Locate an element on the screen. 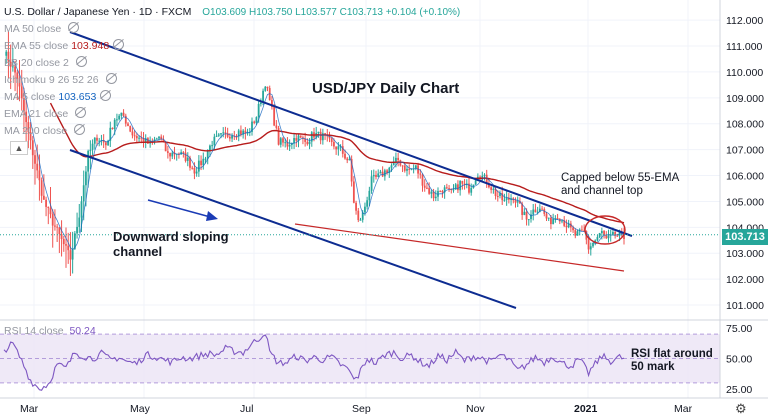  indicator-value: 103.948 is located at coordinates (90, 46).